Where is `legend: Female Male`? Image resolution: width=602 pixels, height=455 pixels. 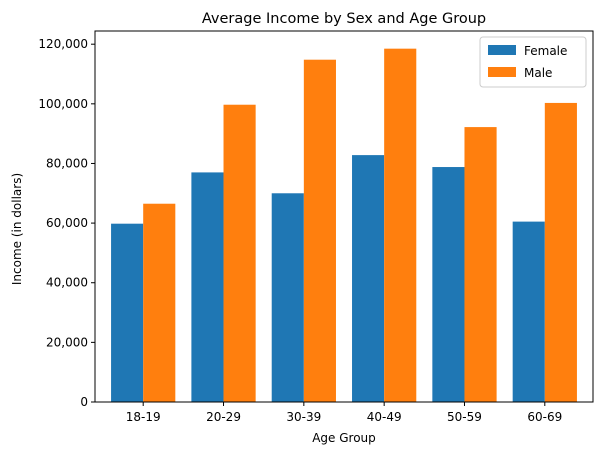
legend: Female Male is located at coordinates (533, 62).